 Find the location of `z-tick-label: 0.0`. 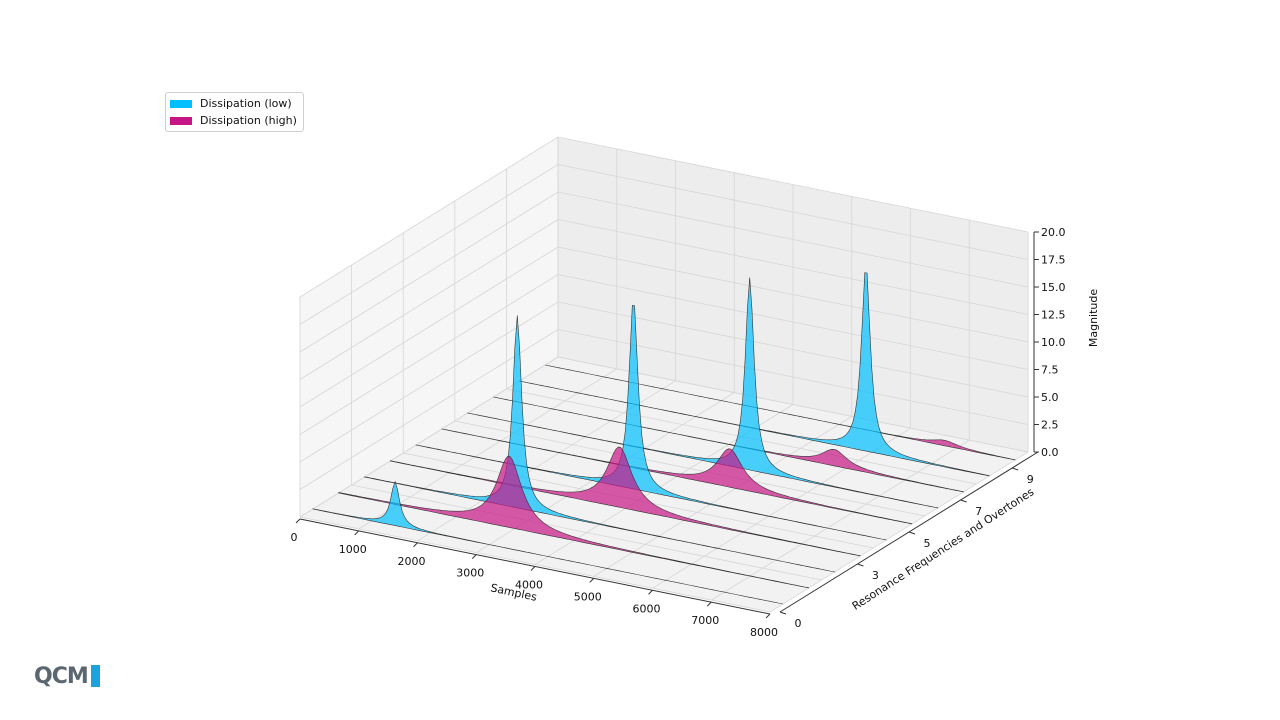

z-tick-label: 0.0 is located at coordinates (1050, 452).